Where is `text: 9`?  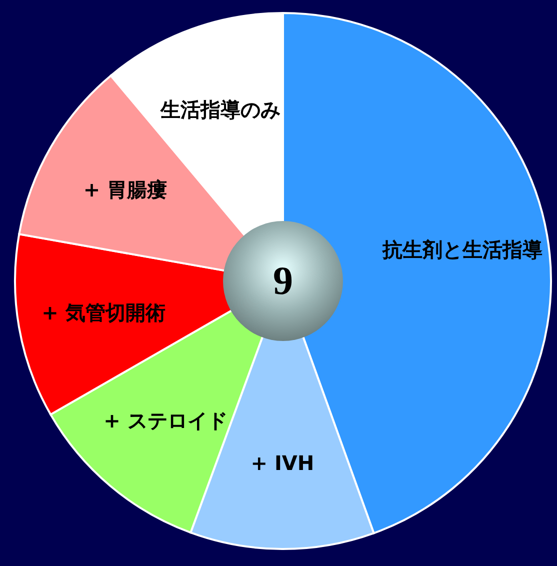 text: 9 is located at coordinates (283, 281).